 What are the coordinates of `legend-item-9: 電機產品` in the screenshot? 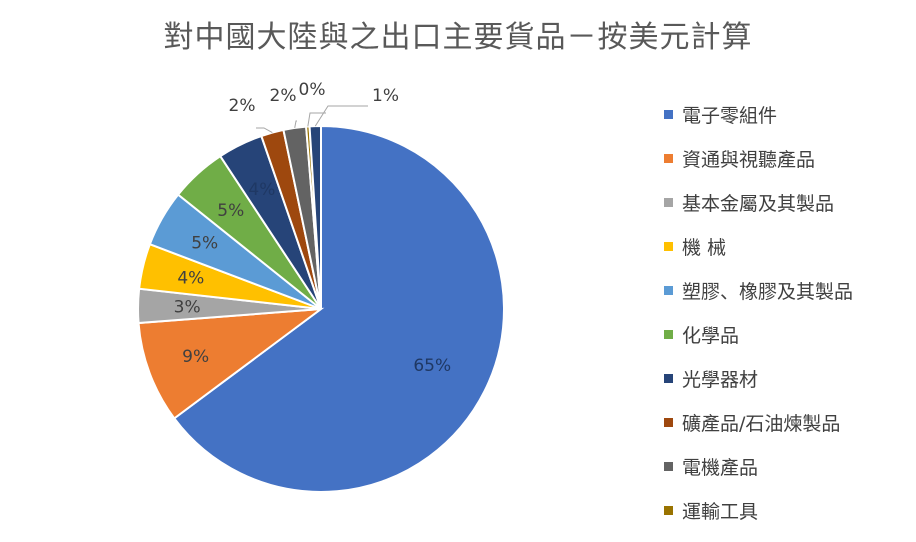 It's located at (758, 466).